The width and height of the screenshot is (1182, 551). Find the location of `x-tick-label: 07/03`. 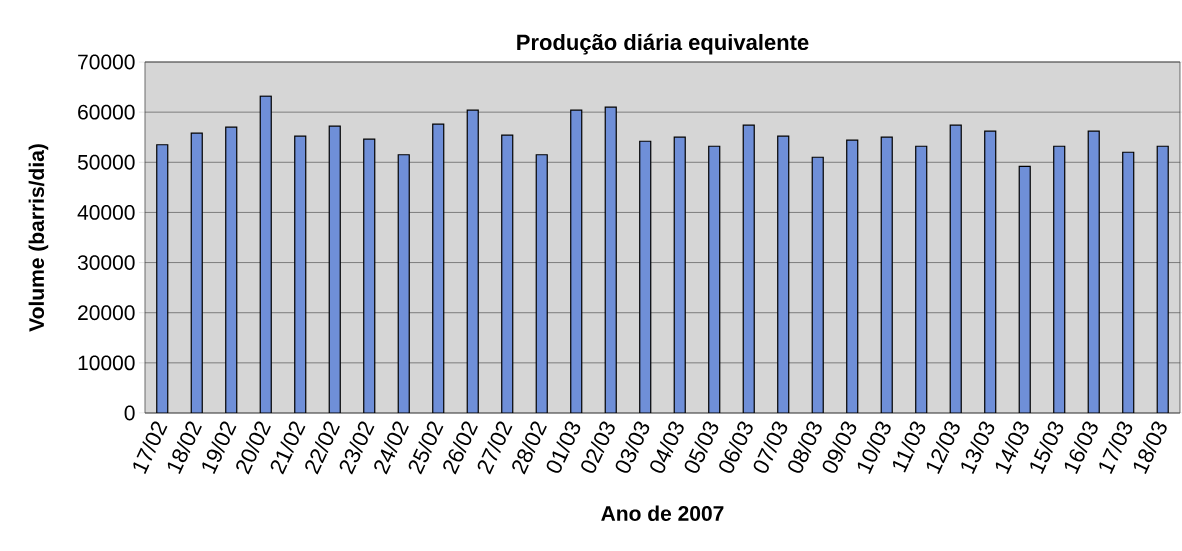

x-tick-label: 07/03 is located at coordinates (770, 447).